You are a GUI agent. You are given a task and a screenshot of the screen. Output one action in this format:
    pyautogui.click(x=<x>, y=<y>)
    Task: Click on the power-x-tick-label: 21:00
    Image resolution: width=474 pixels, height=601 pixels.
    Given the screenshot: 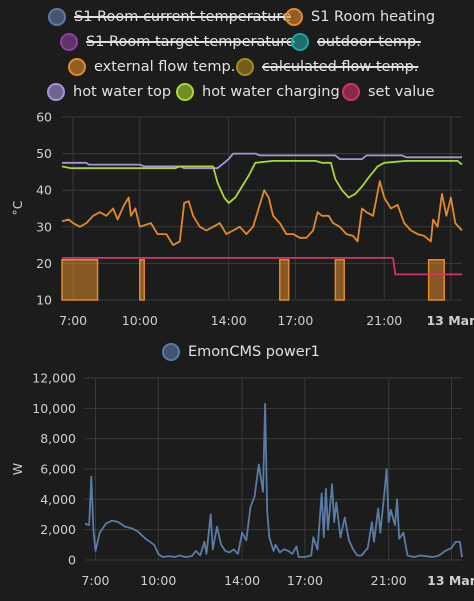 What is the action you would take?
    pyautogui.click(x=389, y=580)
    